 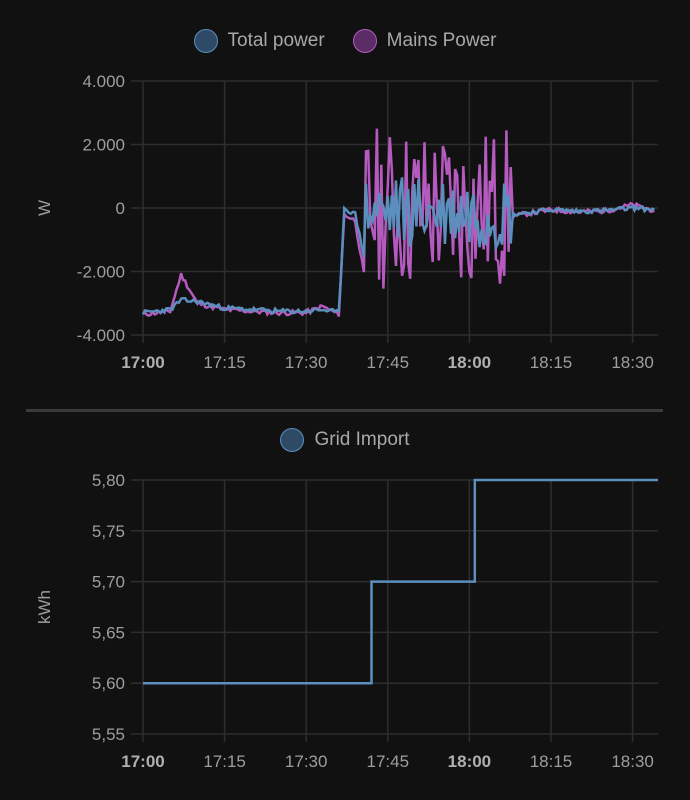 What do you see at coordinates (108, 480) in the screenshot?
I see `y-tick-label: 5,80` at bounding box center [108, 480].